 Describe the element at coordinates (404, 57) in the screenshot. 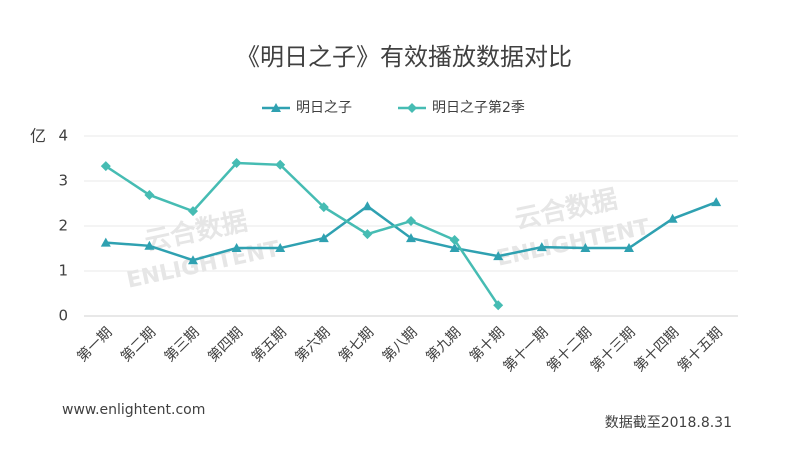

I see `chart-title: 《明日之子》有效播放数据对比` at that location.